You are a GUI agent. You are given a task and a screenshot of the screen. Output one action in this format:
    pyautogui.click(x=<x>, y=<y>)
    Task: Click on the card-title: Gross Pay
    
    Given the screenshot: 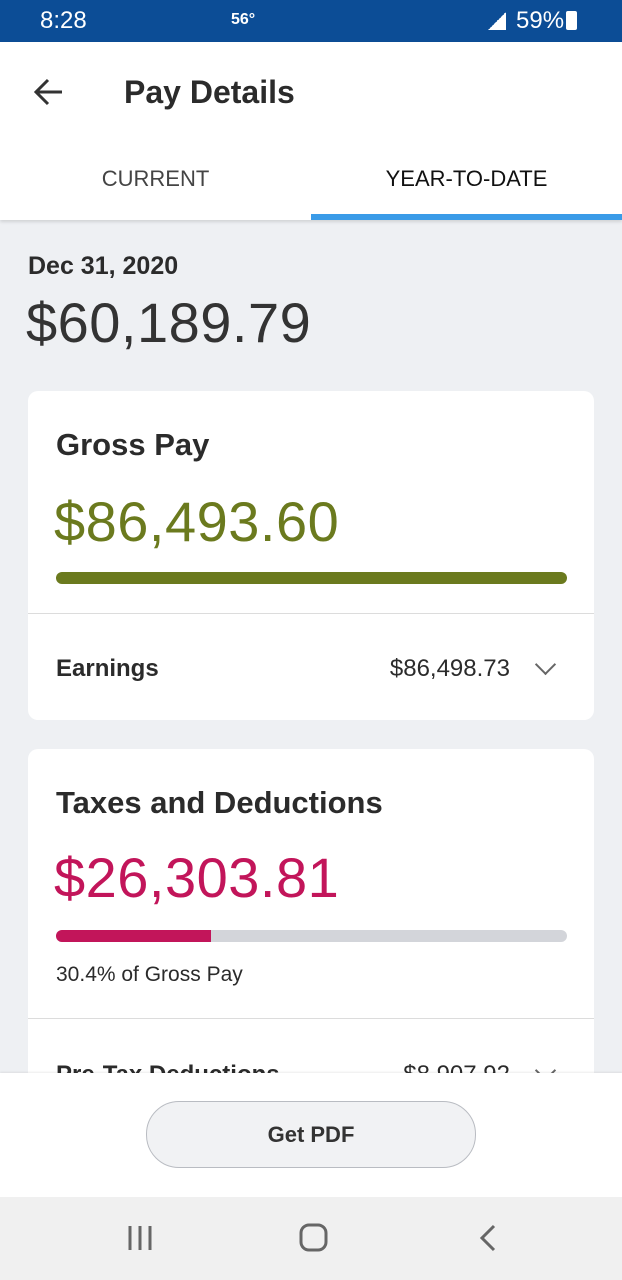 What is the action you would take?
    pyautogui.click(x=133, y=444)
    